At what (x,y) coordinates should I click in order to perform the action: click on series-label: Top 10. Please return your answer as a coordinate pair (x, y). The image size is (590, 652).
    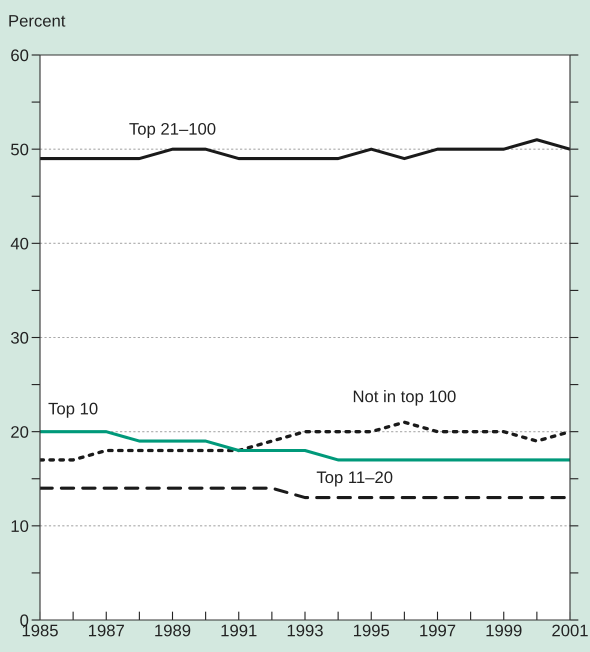
    Looking at the image, I should click on (73, 410).